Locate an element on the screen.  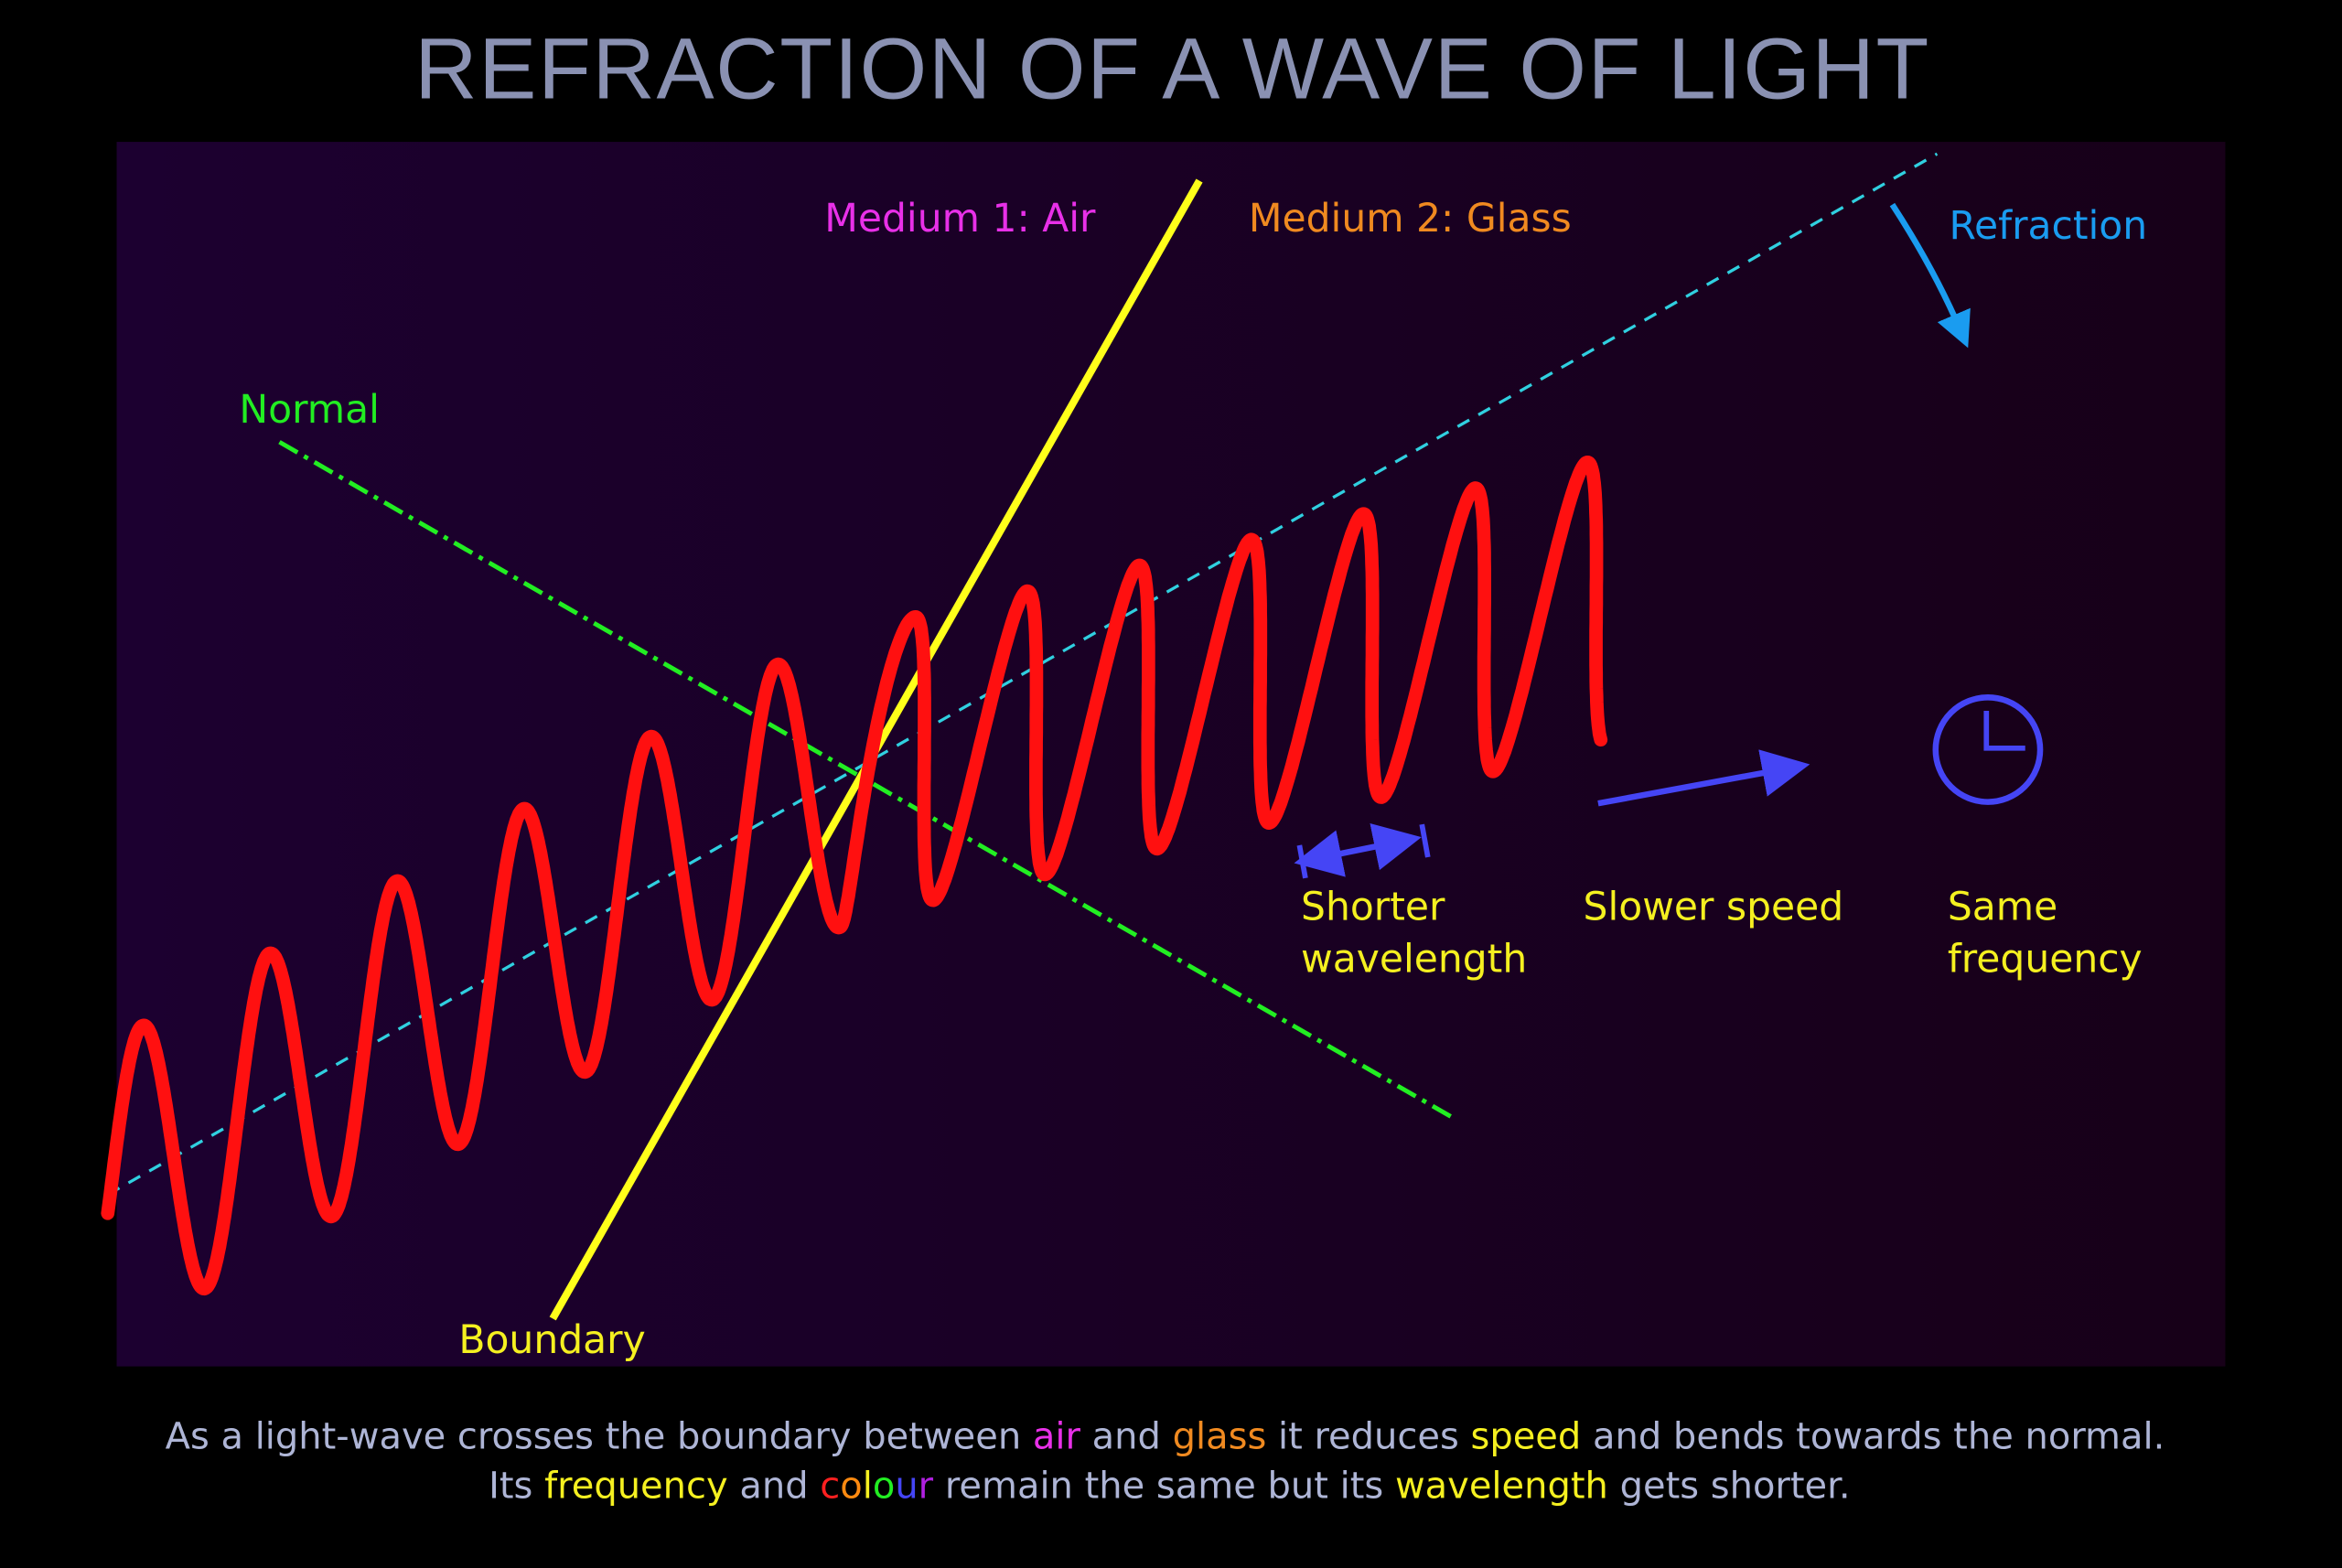
caption-colour-u: u is located at coordinates (906, 1486).